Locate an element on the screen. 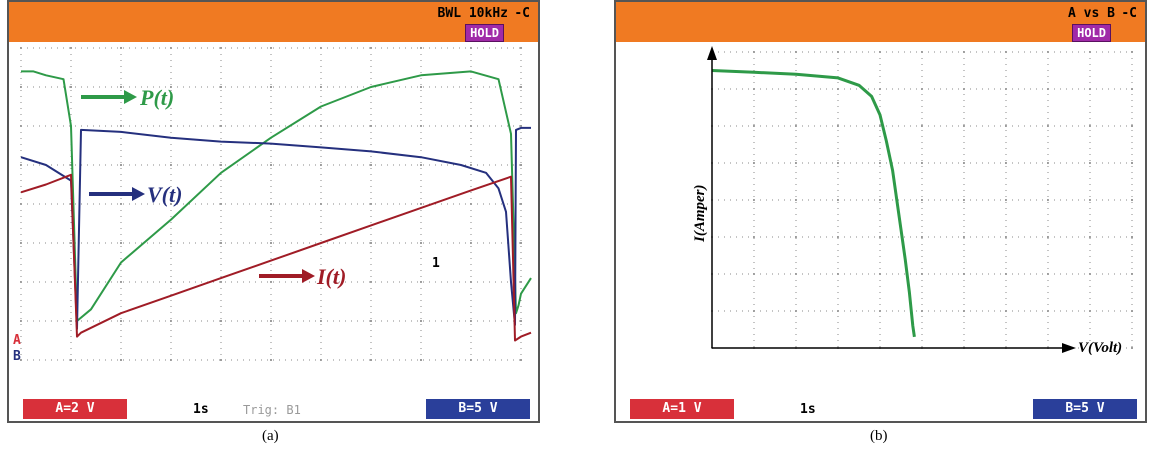  status-bar: BWL 10kHz -C HOLD is located at coordinates (273, 22).